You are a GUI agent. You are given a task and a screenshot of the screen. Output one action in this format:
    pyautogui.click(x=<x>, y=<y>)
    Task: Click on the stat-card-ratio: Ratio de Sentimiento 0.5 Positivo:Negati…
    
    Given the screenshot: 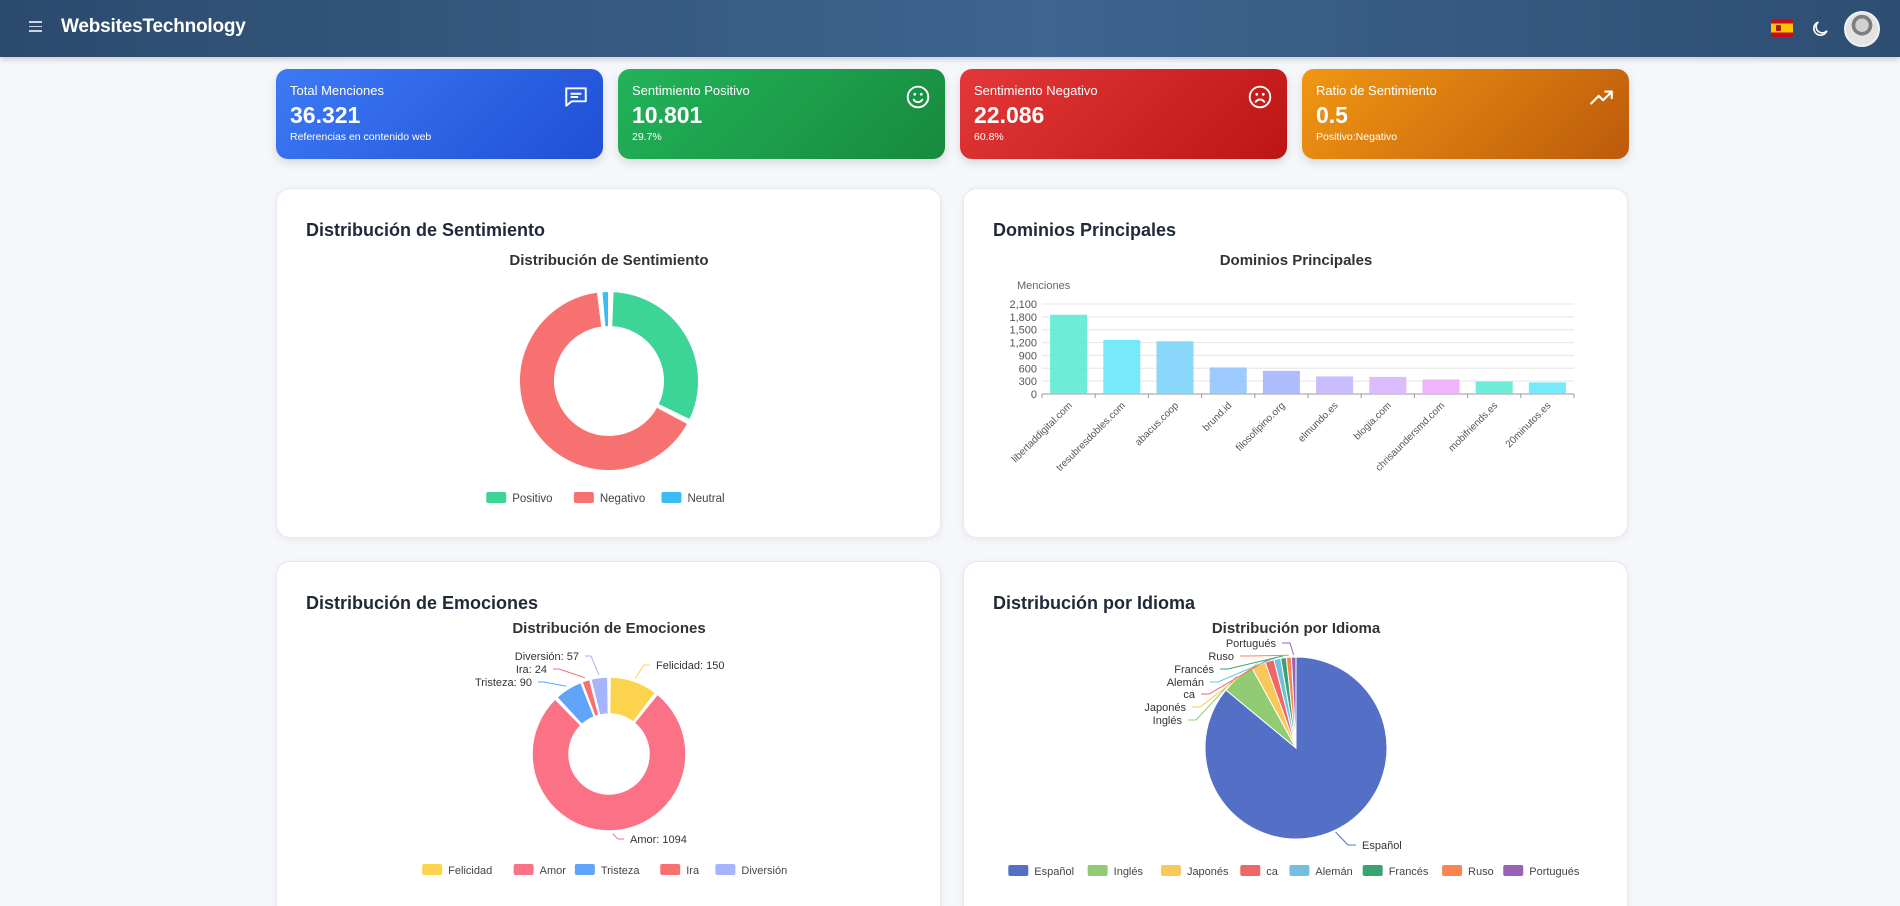 What is the action you would take?
    pyautogui.click(x=1465, y=114)
    